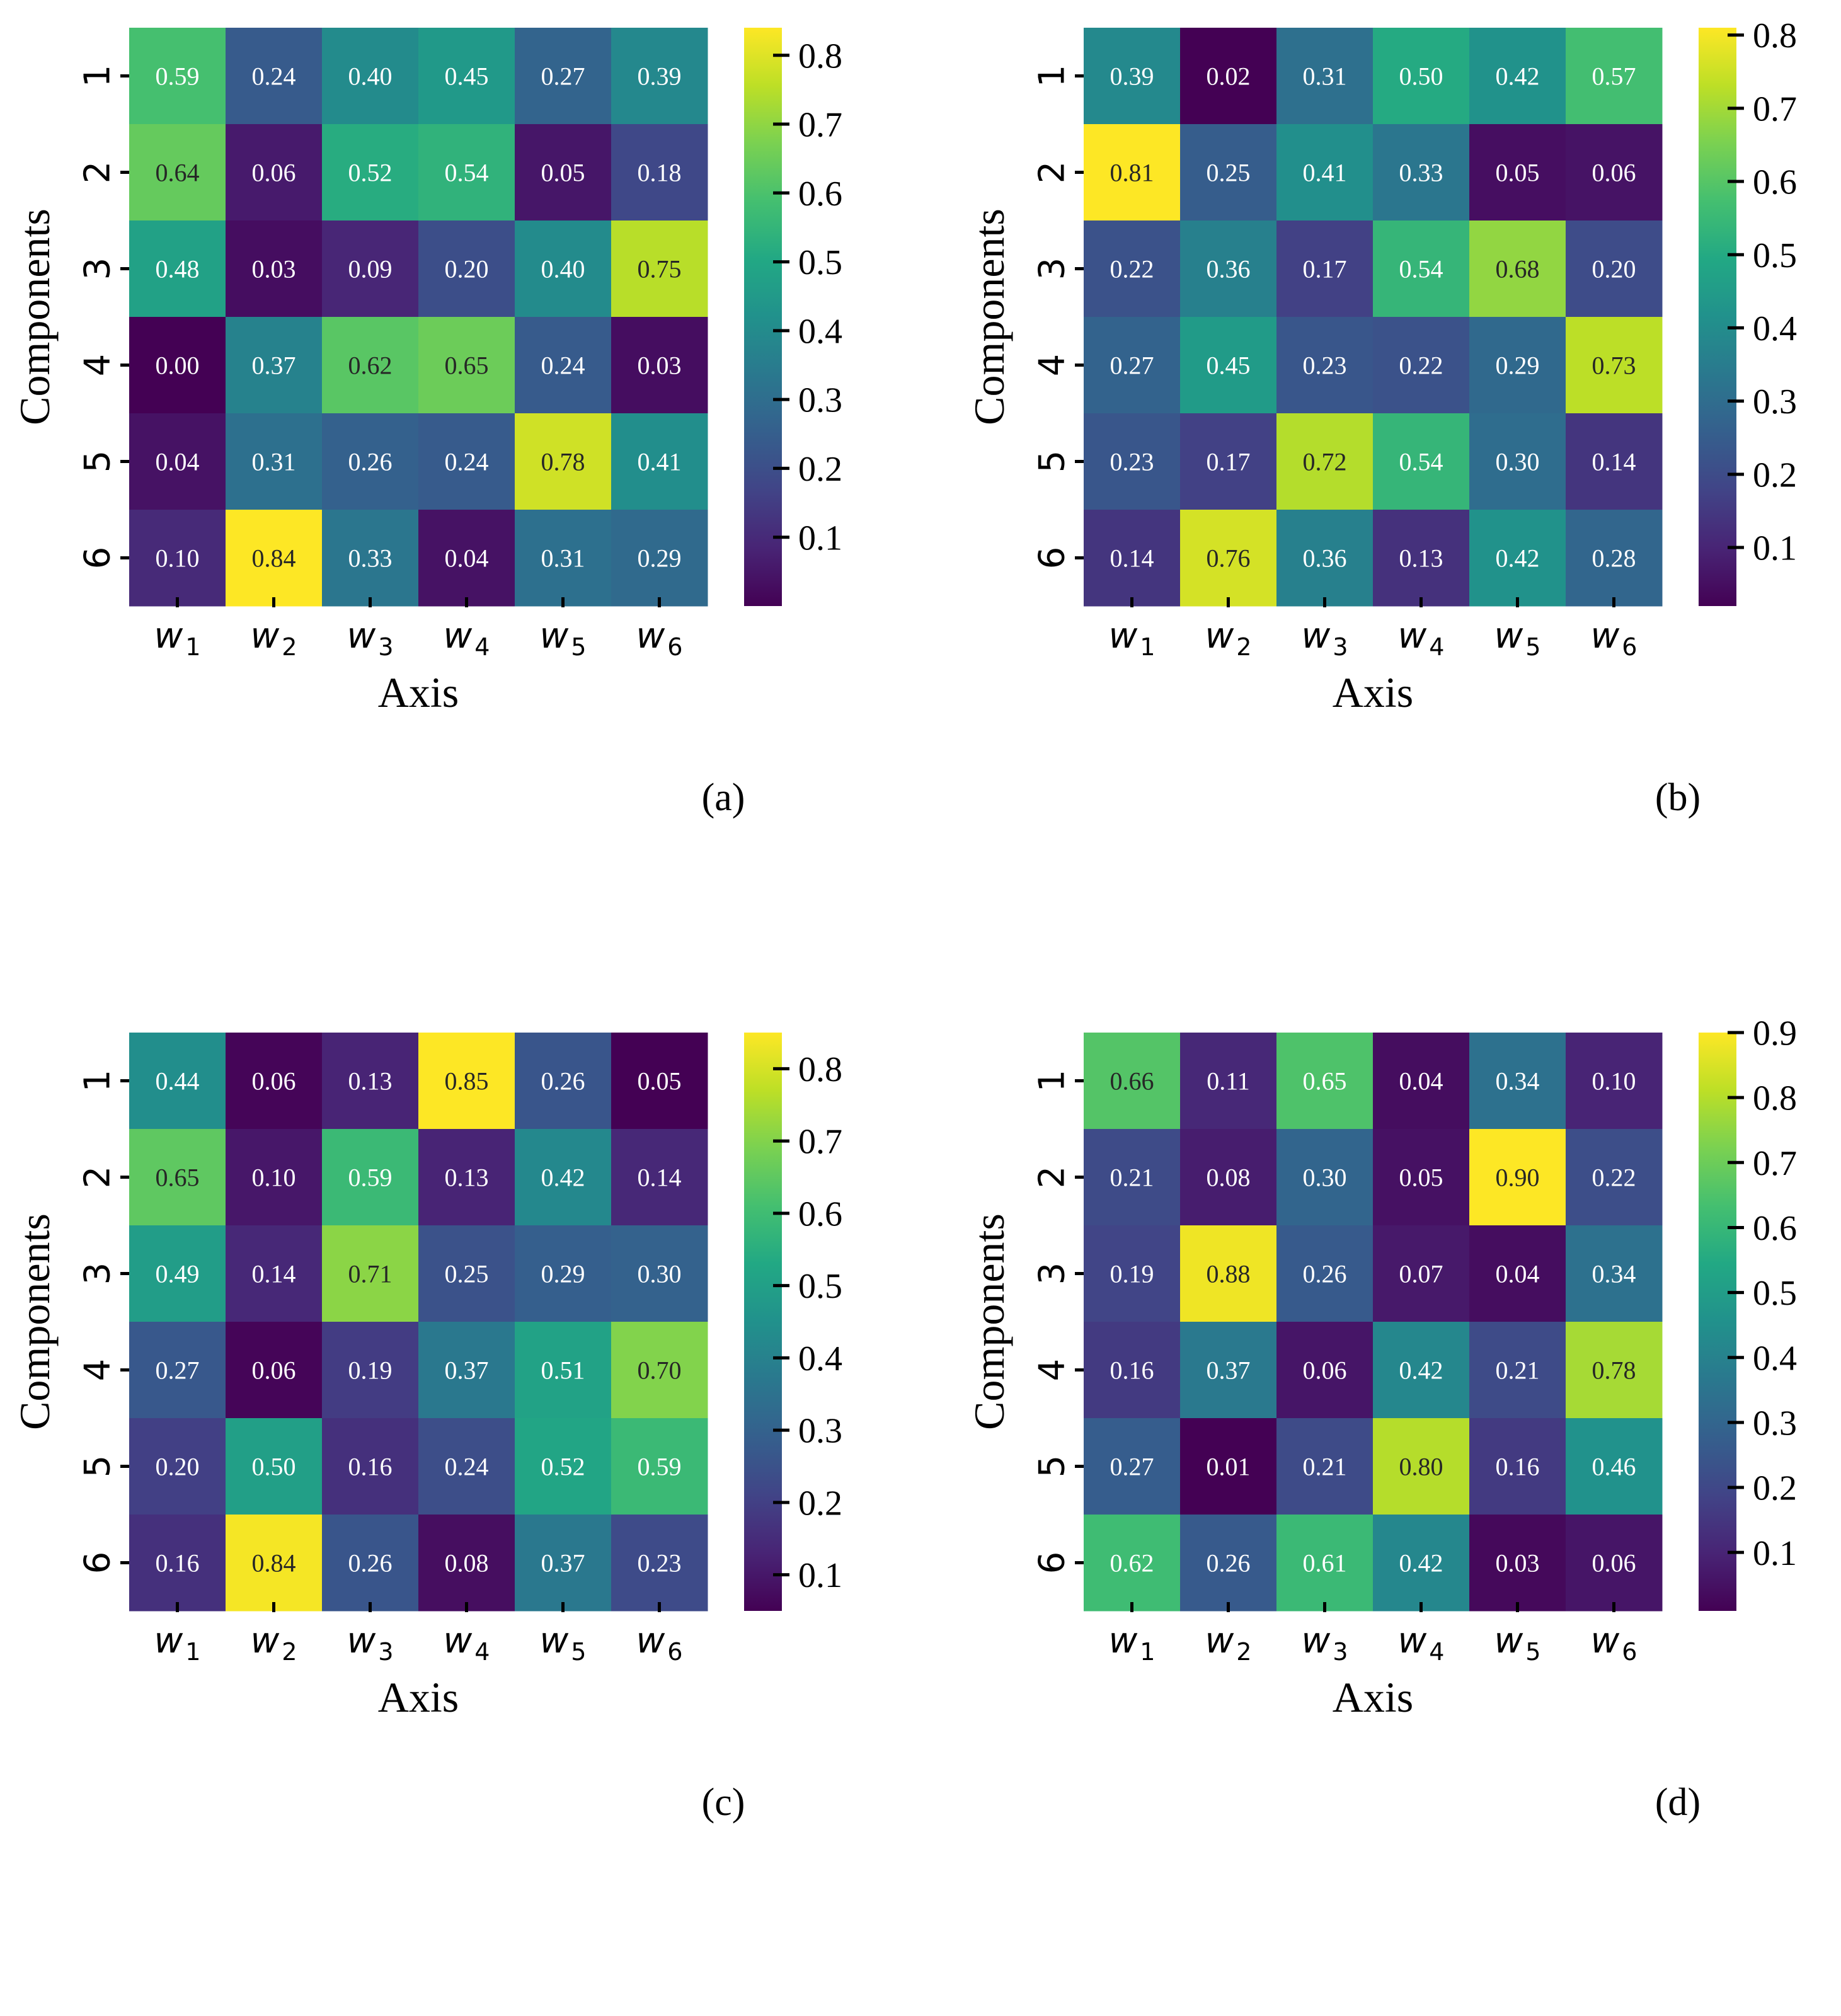 The width and height of the screenshot is (1841, 2016). What do you see at coordinates (370, 1274) in the screenshot?
I see `cell-value-label-r3-c3: 0.71` at bounding box center [370, 1274].